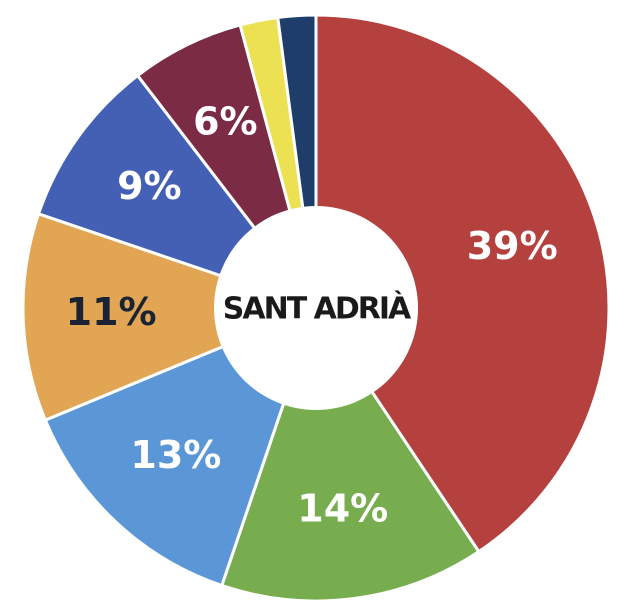  I want to click on donut-hole, so click(316, 308).